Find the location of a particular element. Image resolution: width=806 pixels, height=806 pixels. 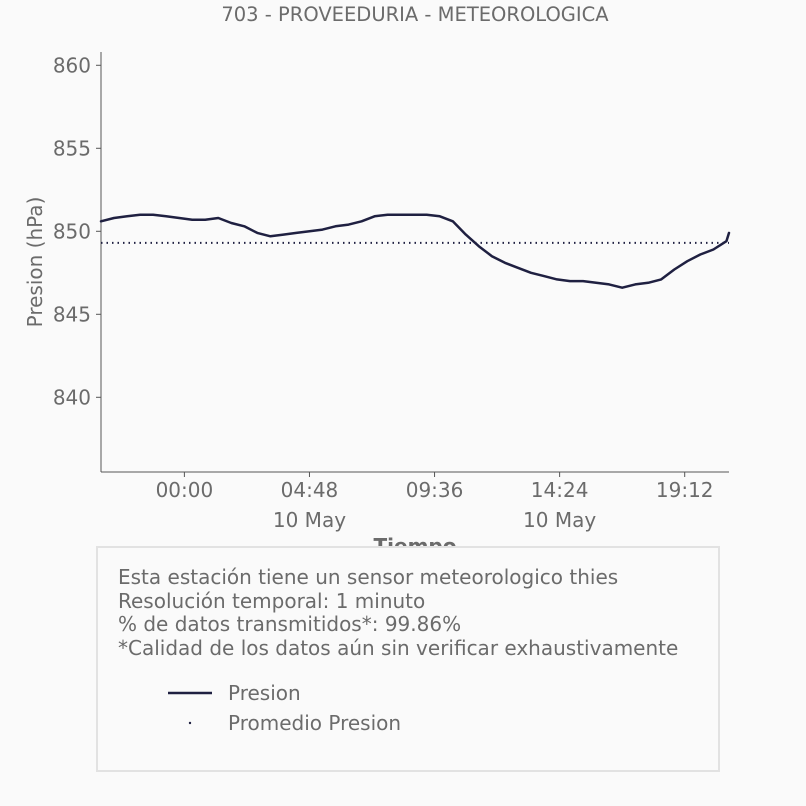

series-layer is located at coordinates (415, 251).